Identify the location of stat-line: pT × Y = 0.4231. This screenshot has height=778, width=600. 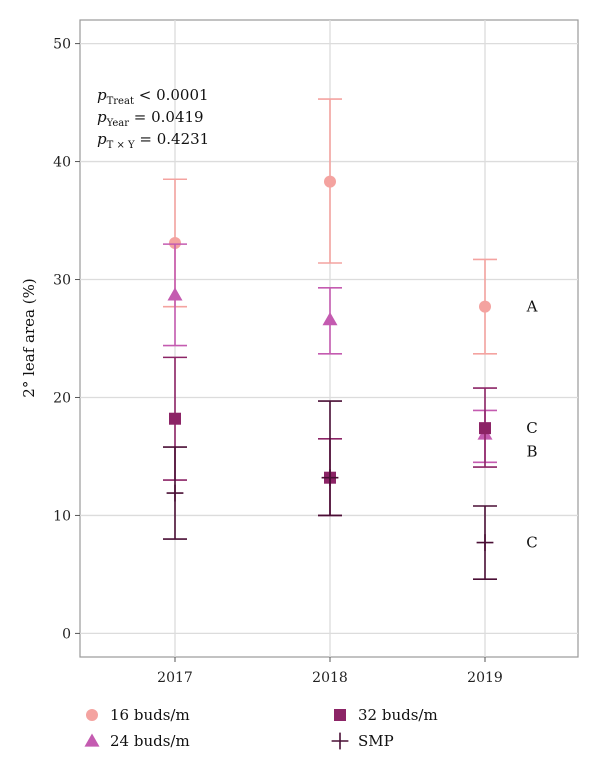
(153, 140).